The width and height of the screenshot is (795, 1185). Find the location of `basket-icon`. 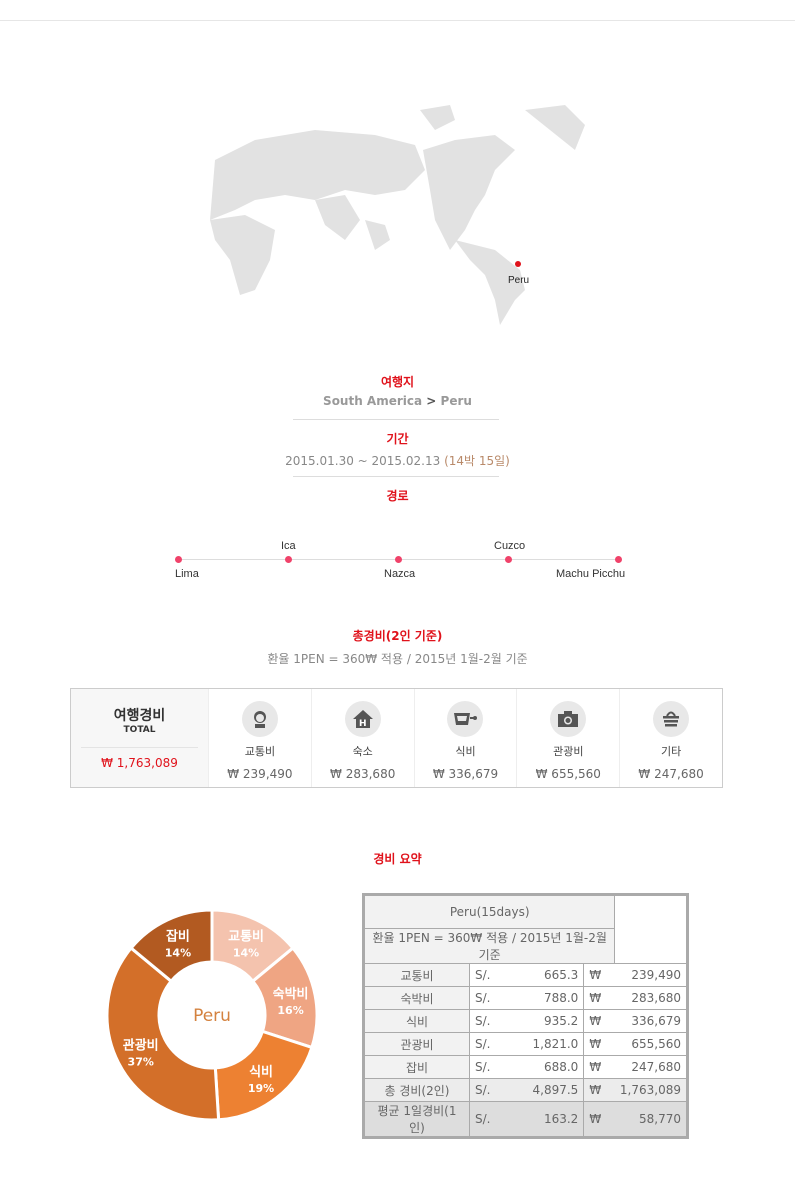

basket-icon is located at coordinates (671, 719).